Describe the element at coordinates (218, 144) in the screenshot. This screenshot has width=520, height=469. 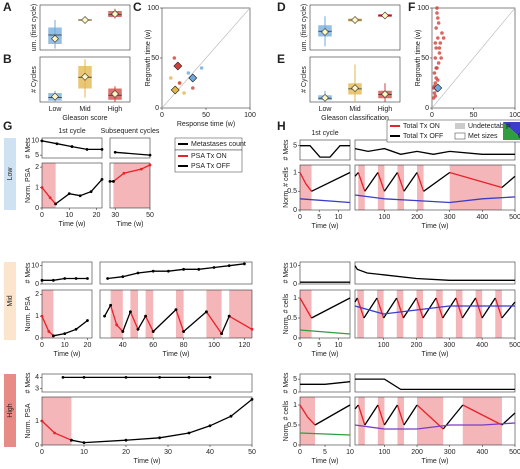
I see `legend-label: Metastases count` at that location.